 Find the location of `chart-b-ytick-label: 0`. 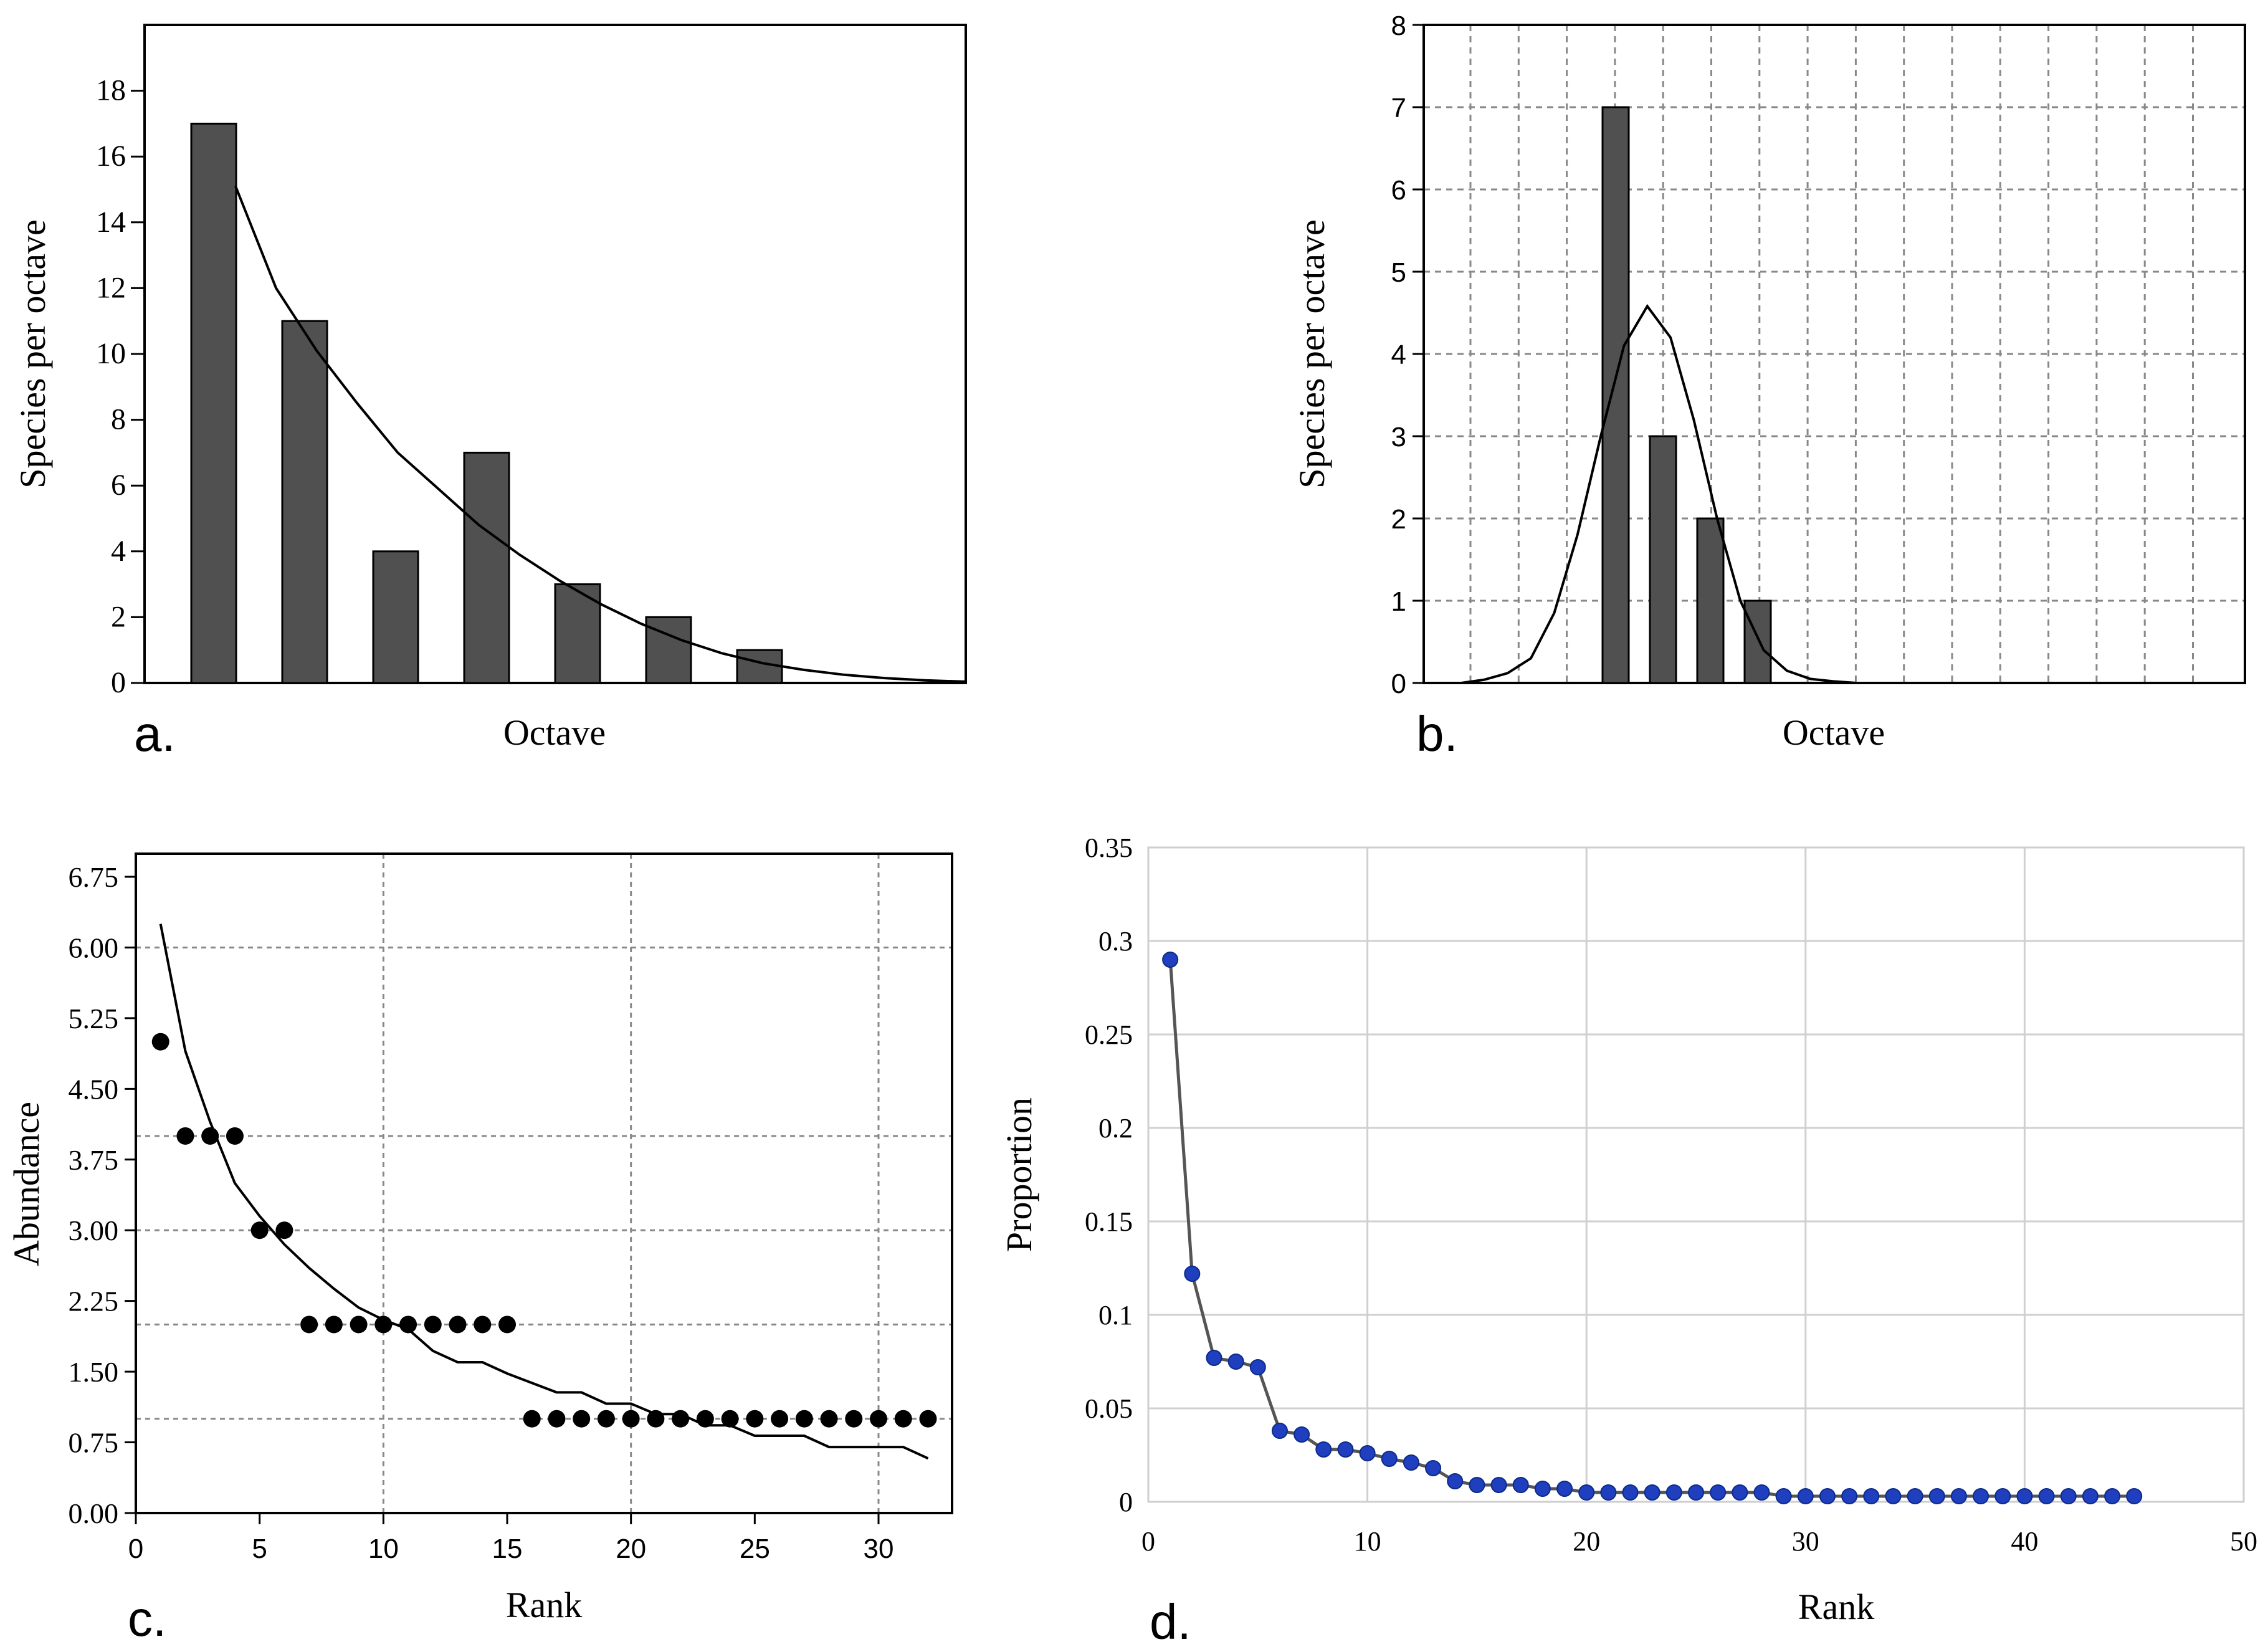

chart-b-ytick-label: 0 is located at coordinates (1398, 684).